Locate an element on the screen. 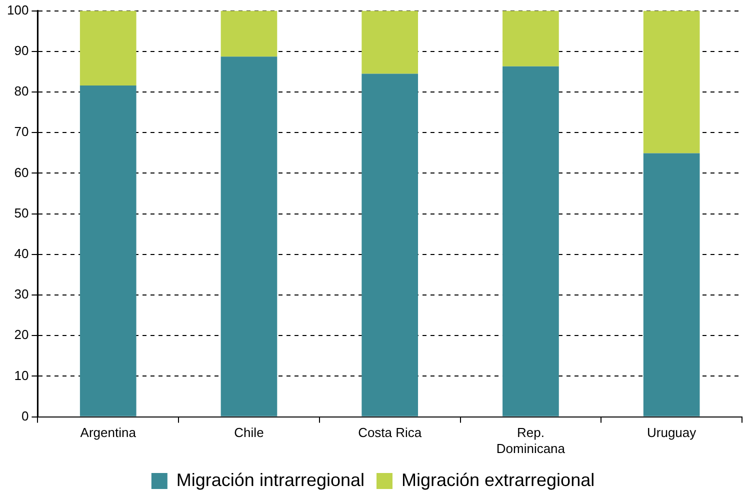 The width and height of the screenshot is (756, 504). x-tick-label: Argentina is located at coordinates (108, 432).